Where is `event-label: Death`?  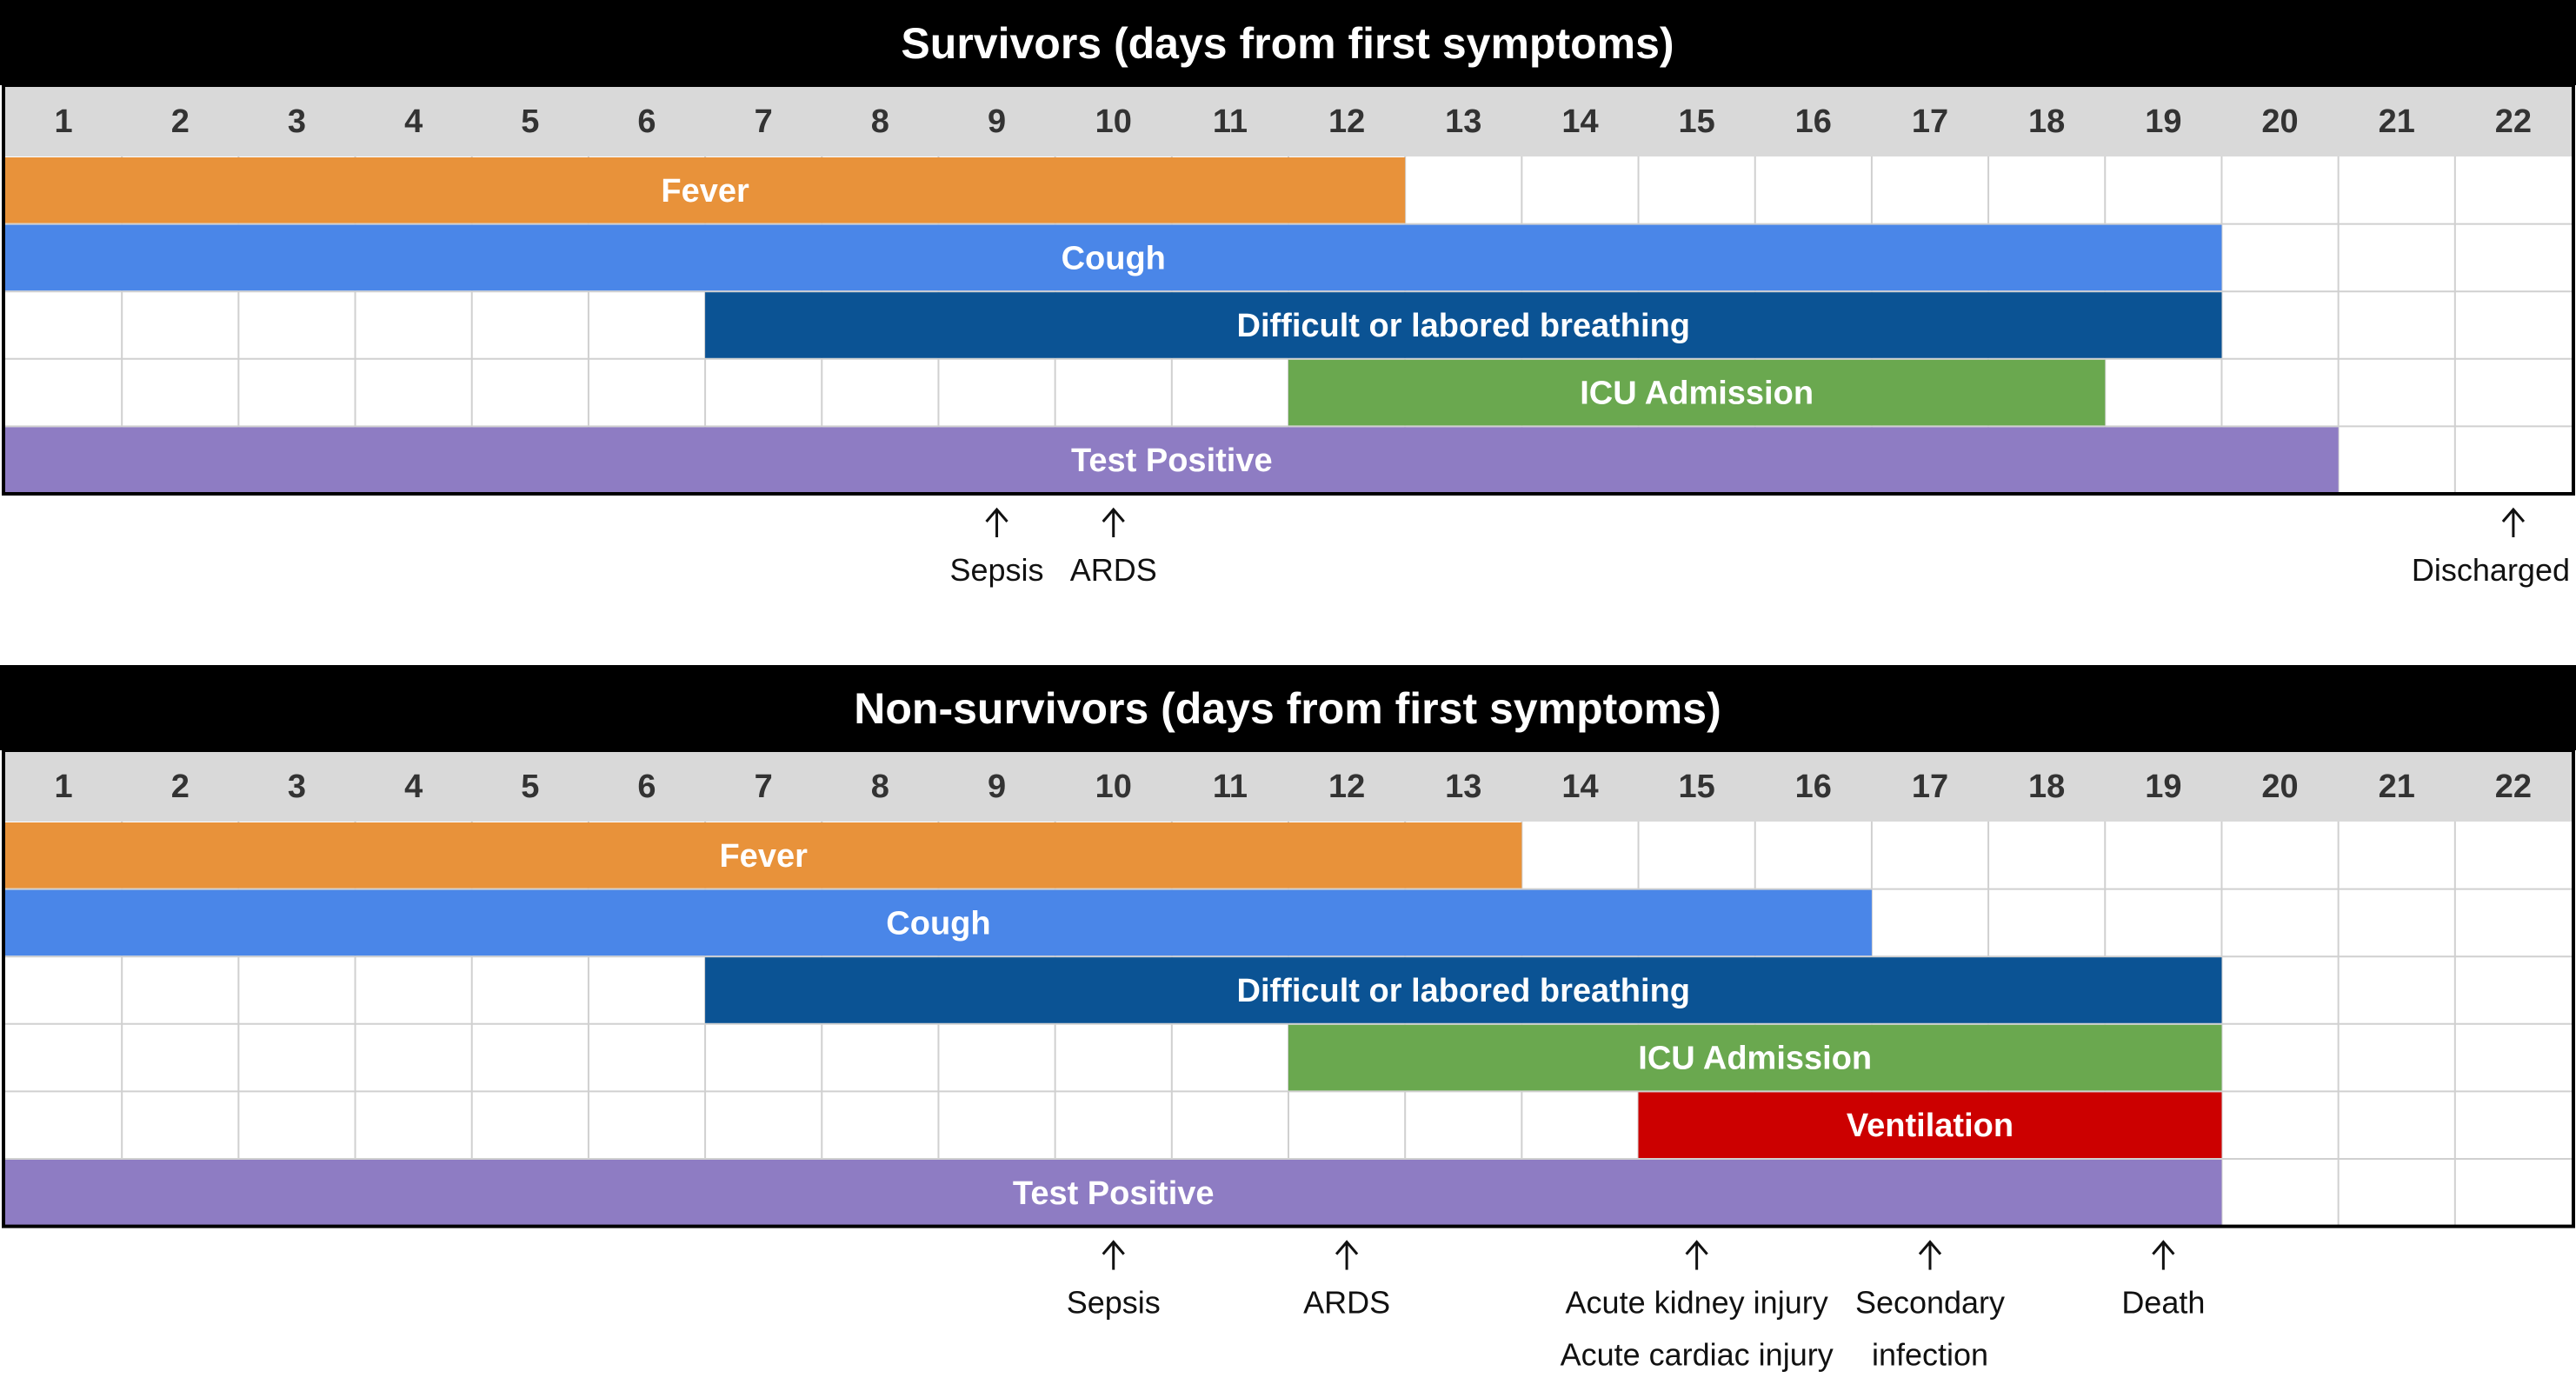 event-label: Death is located at coordinates (2163, 1303).